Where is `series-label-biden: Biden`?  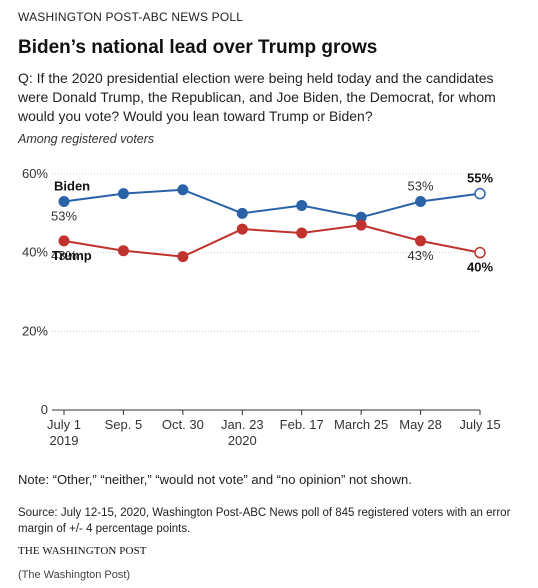
series-label-biden: Biden is located at coordinates (72, 186).